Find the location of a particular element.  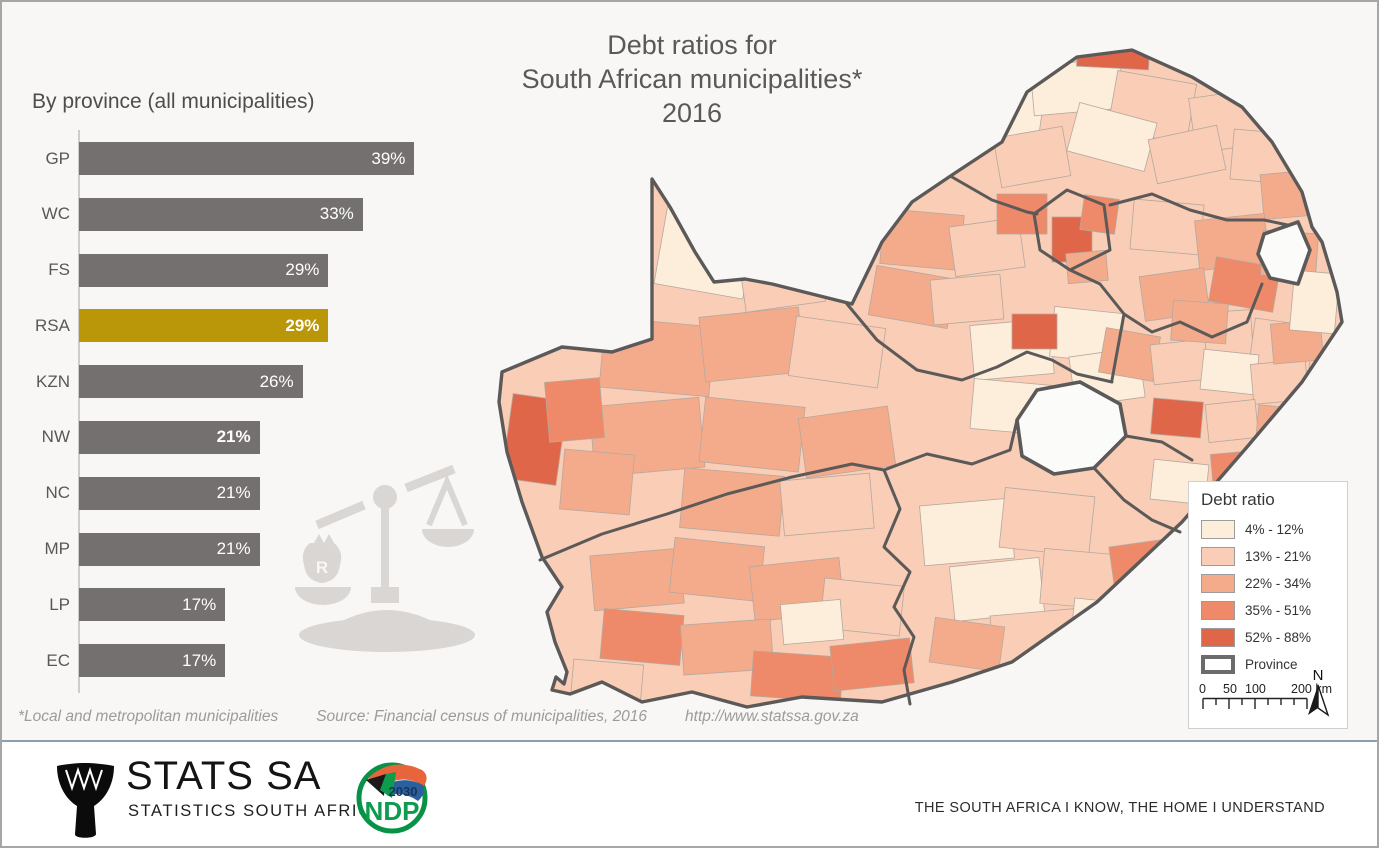

scale-tick-label: 0 is located at coordinates (1202, 689).